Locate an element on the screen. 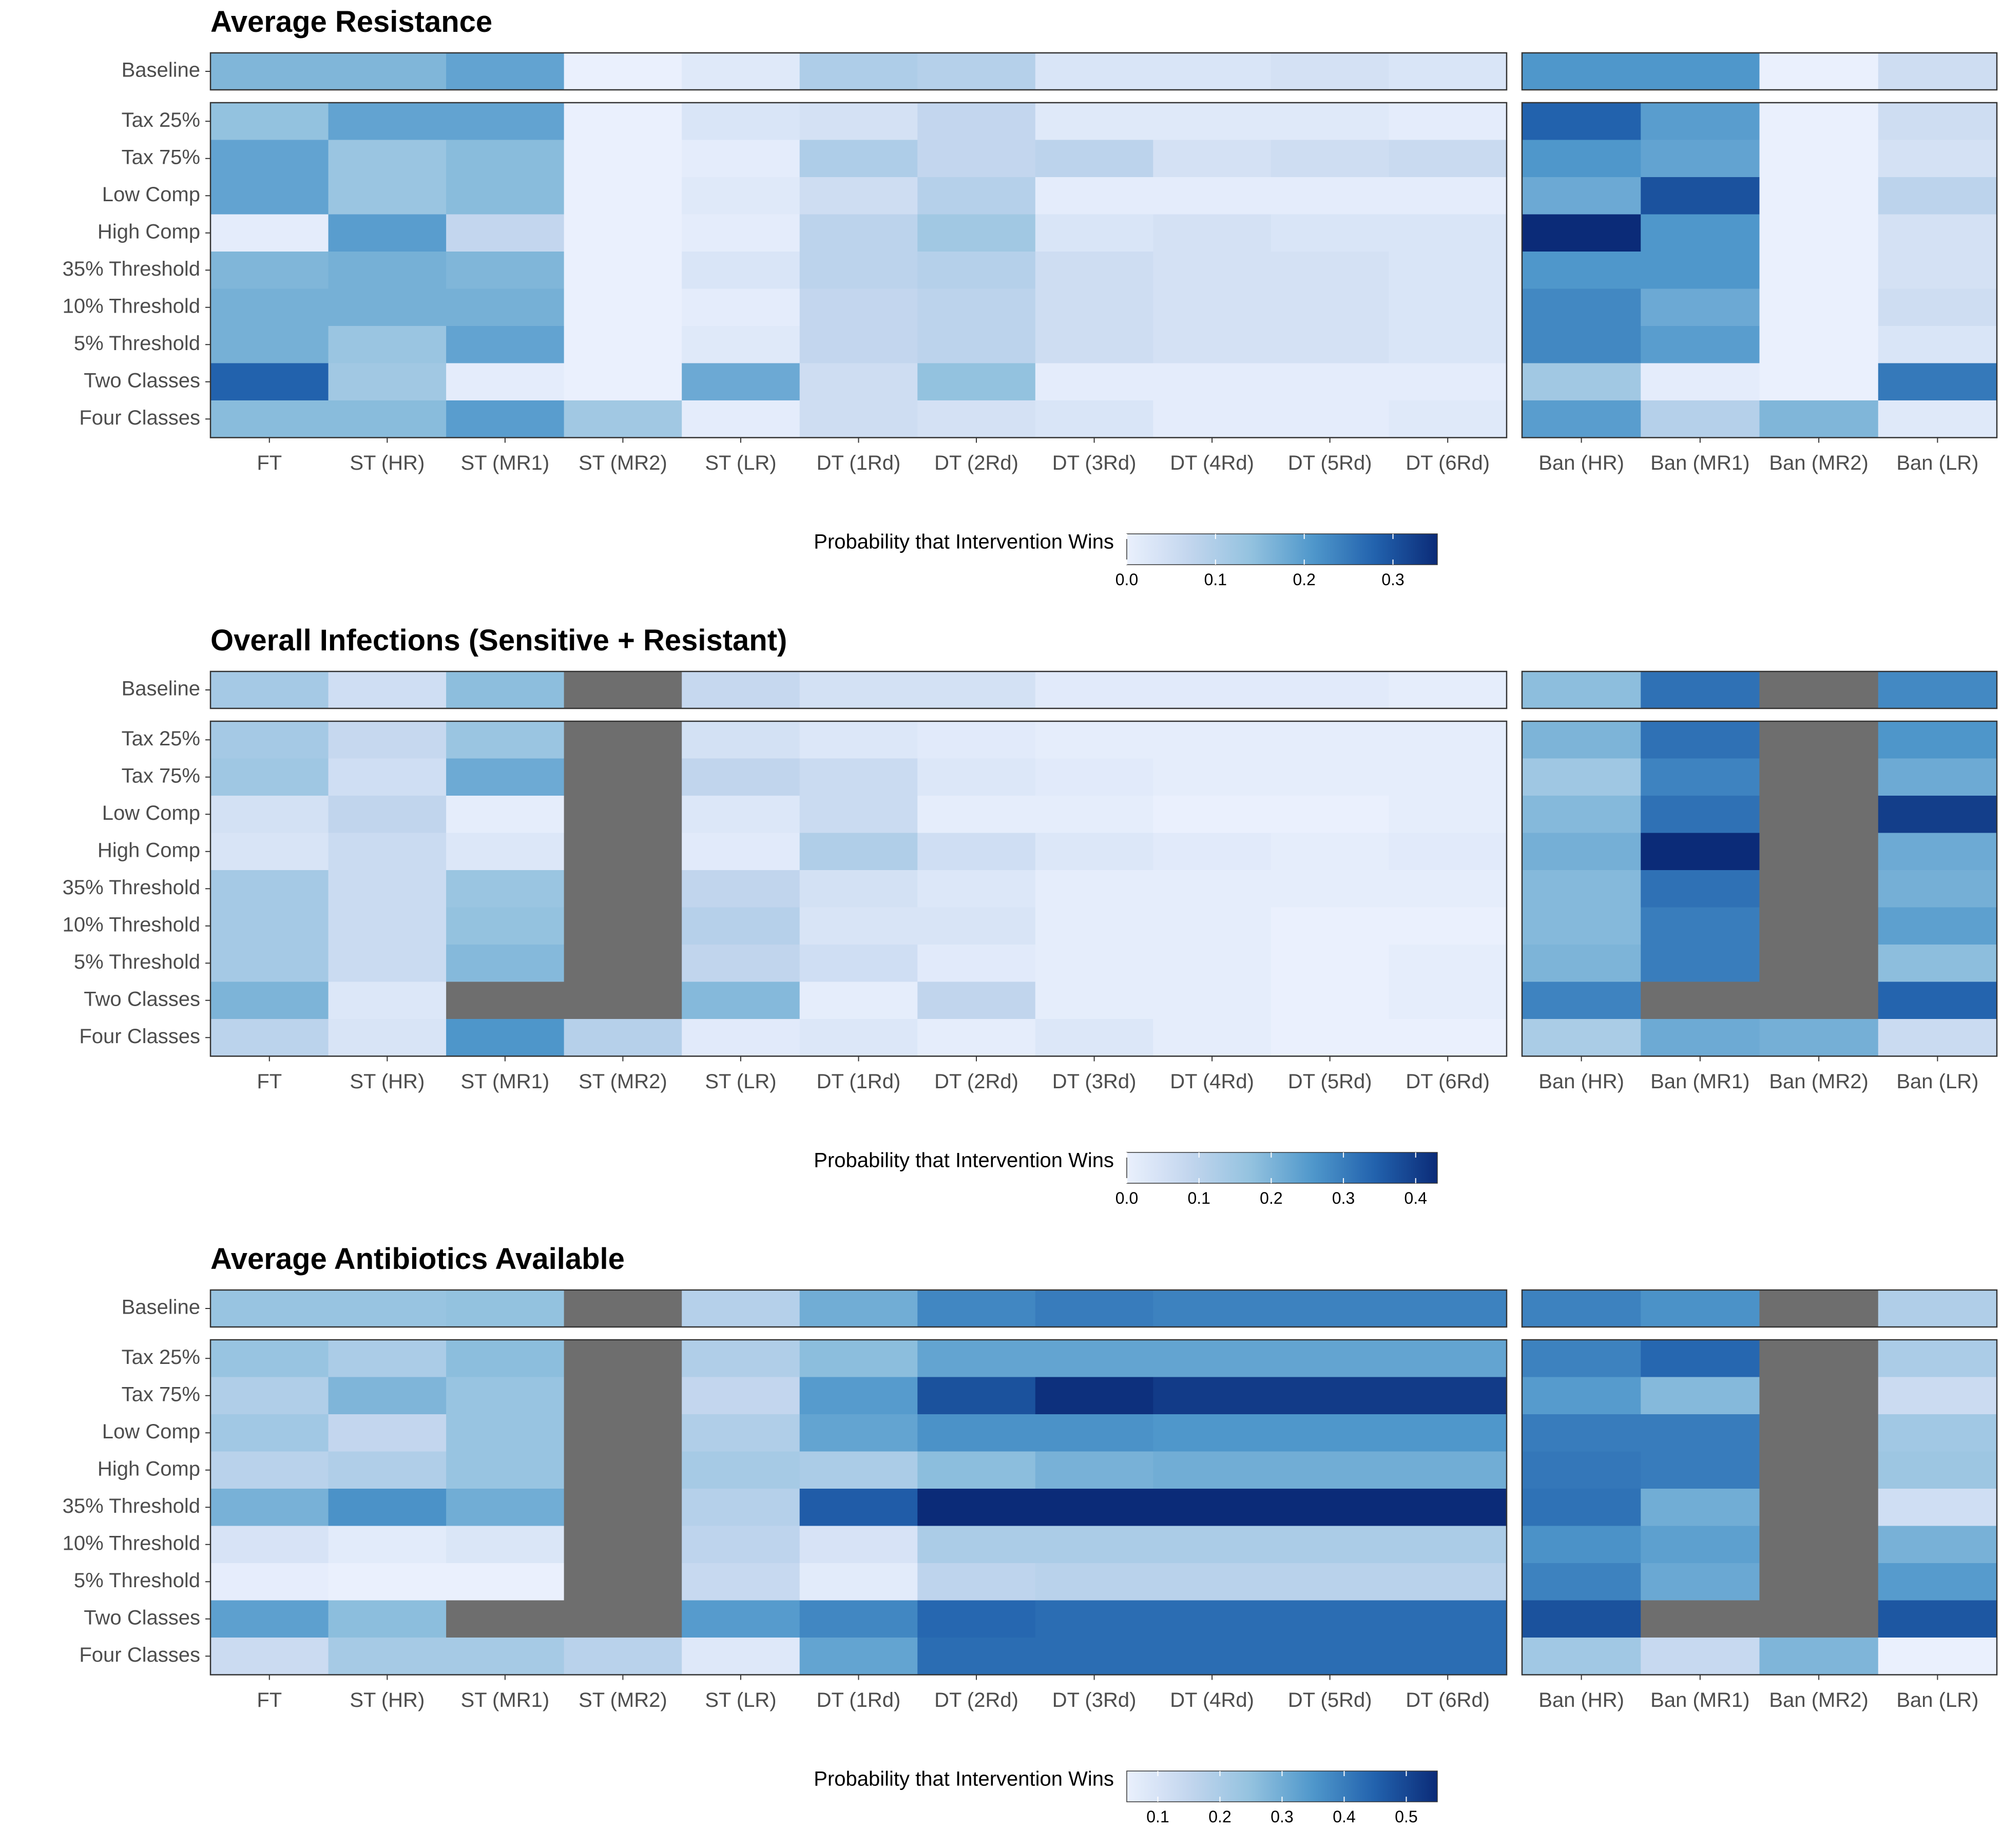 This screenshot has height=1848, width=2002. legend-tick-label: 0.5 is located at coordinates (1406, 1816).